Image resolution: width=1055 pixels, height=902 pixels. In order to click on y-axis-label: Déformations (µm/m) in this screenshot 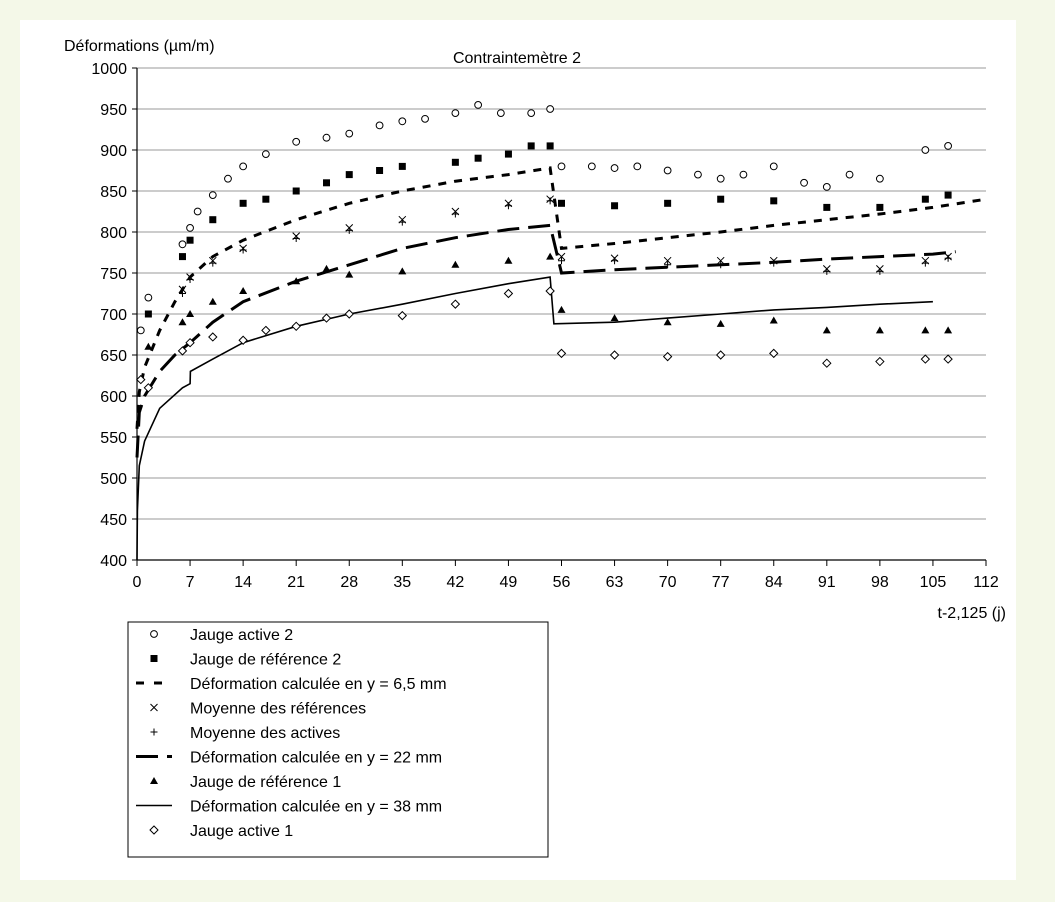, I will do `click(139, 46)`.